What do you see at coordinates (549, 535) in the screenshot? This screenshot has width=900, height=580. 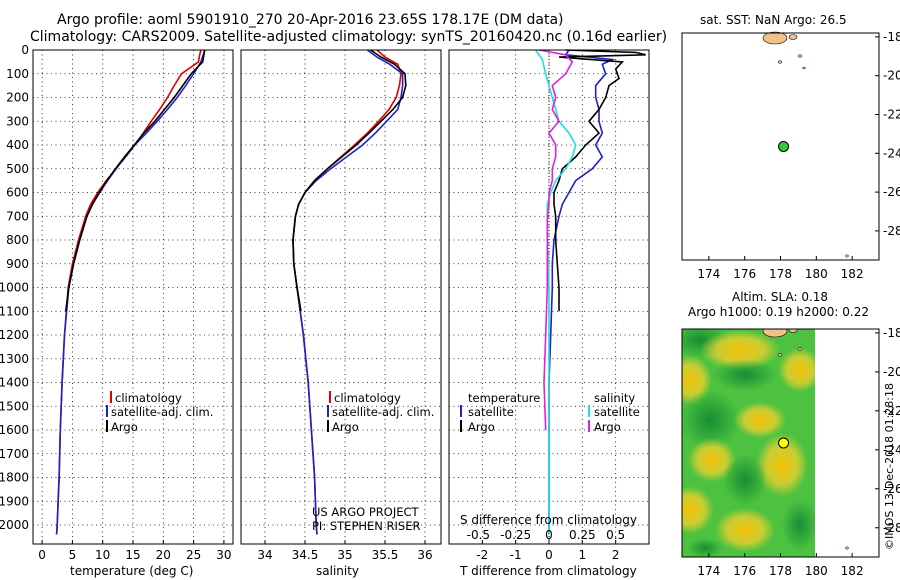 I see `s-tick-label: 0` at bounding box center [549, 535].